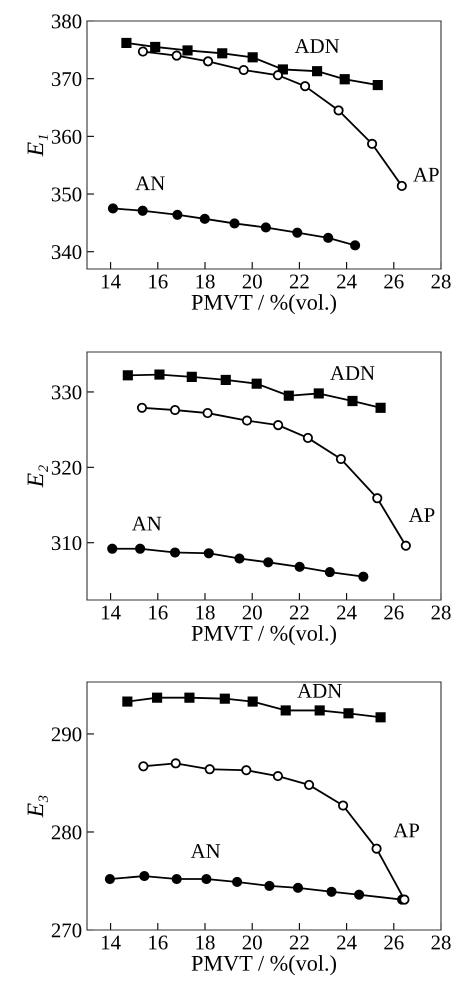 The image size is (456, 989). What do you see at coordinates (38, 146) in the screenshot?
I see `y-axis-title: E₁` at bounding box center [38, 146].